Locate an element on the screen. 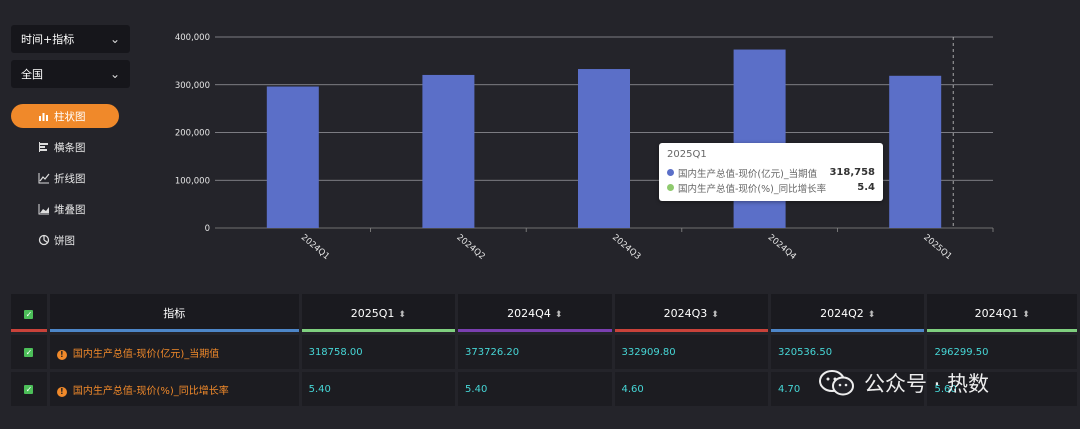  column-header-2024q3: 2024Q3 ⬍ is located at coordinates (691, 313).